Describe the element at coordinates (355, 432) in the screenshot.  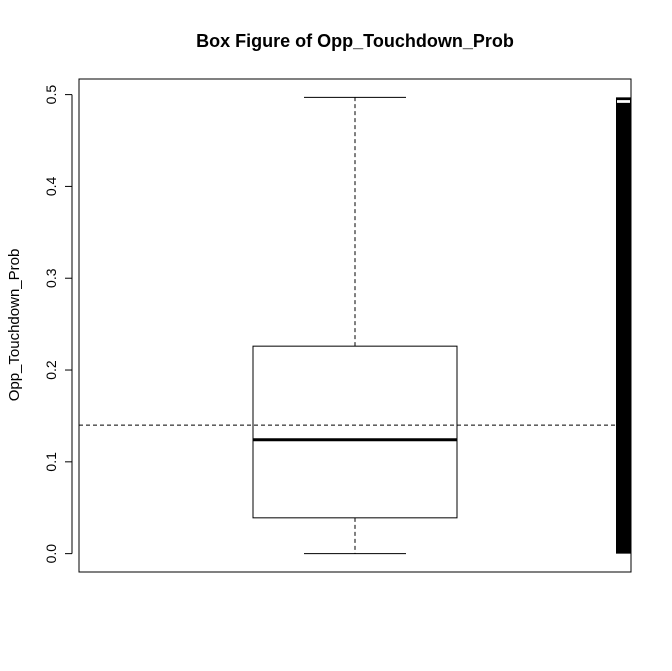
I see `iqr-box` at that location.